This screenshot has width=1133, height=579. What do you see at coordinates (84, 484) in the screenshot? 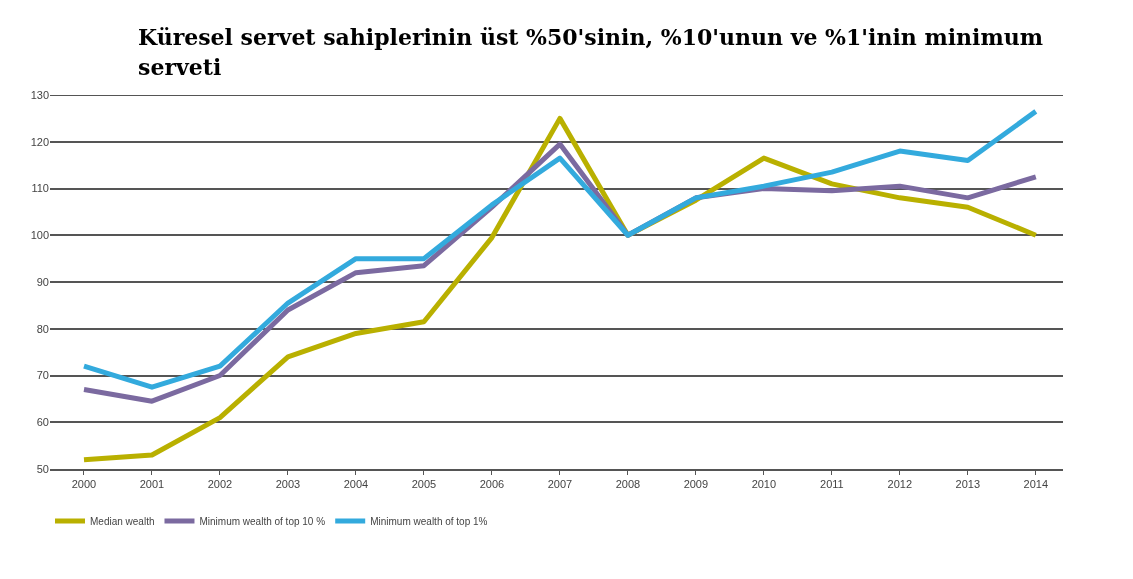
I see `x-tick-label: 2000` at bounding box center [84, 484].